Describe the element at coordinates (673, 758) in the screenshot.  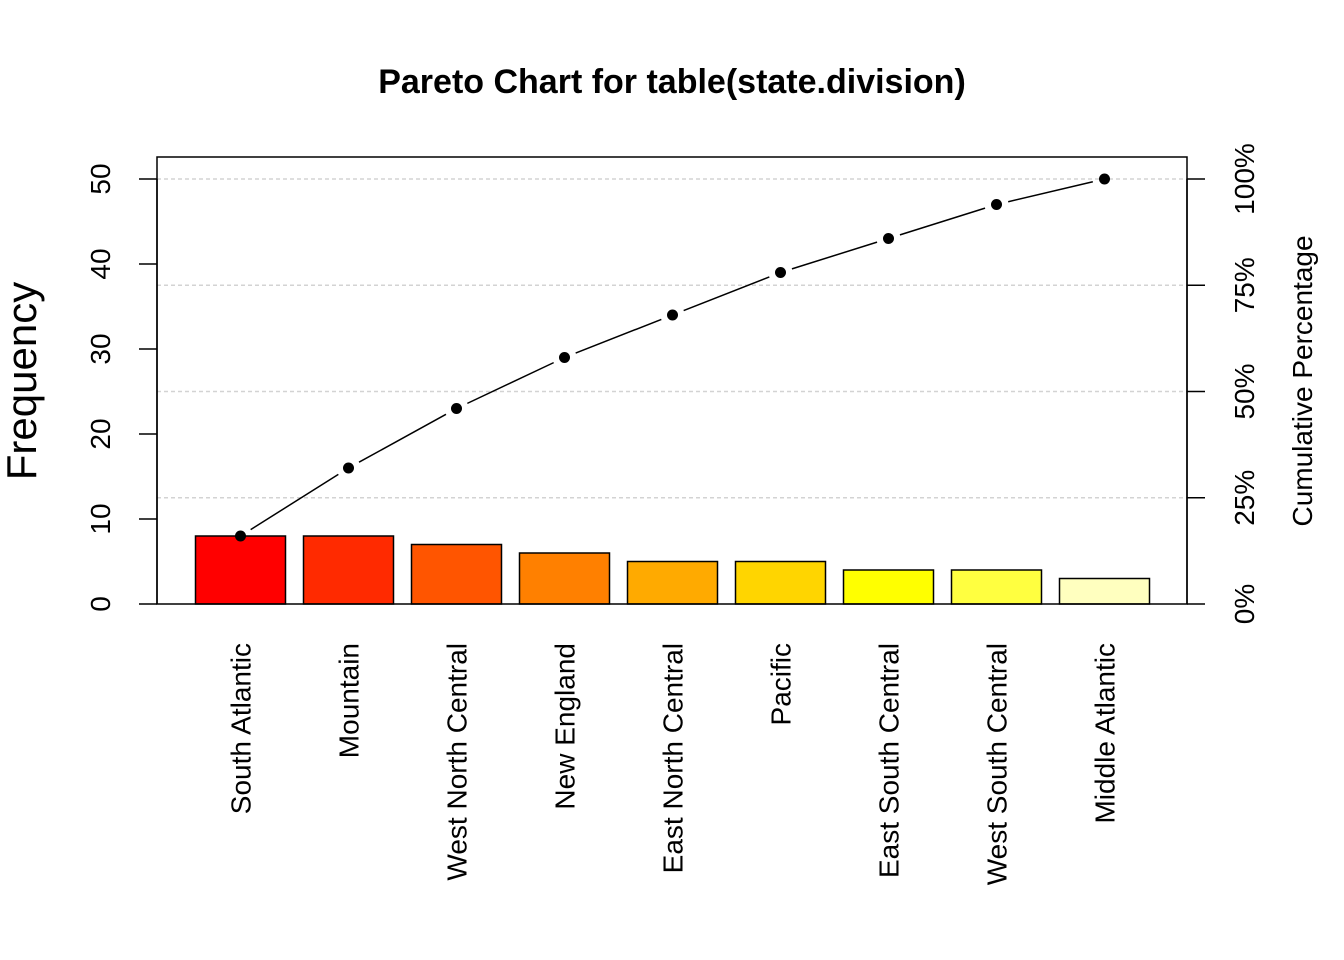
I see `category-label: East North Central` at that location.